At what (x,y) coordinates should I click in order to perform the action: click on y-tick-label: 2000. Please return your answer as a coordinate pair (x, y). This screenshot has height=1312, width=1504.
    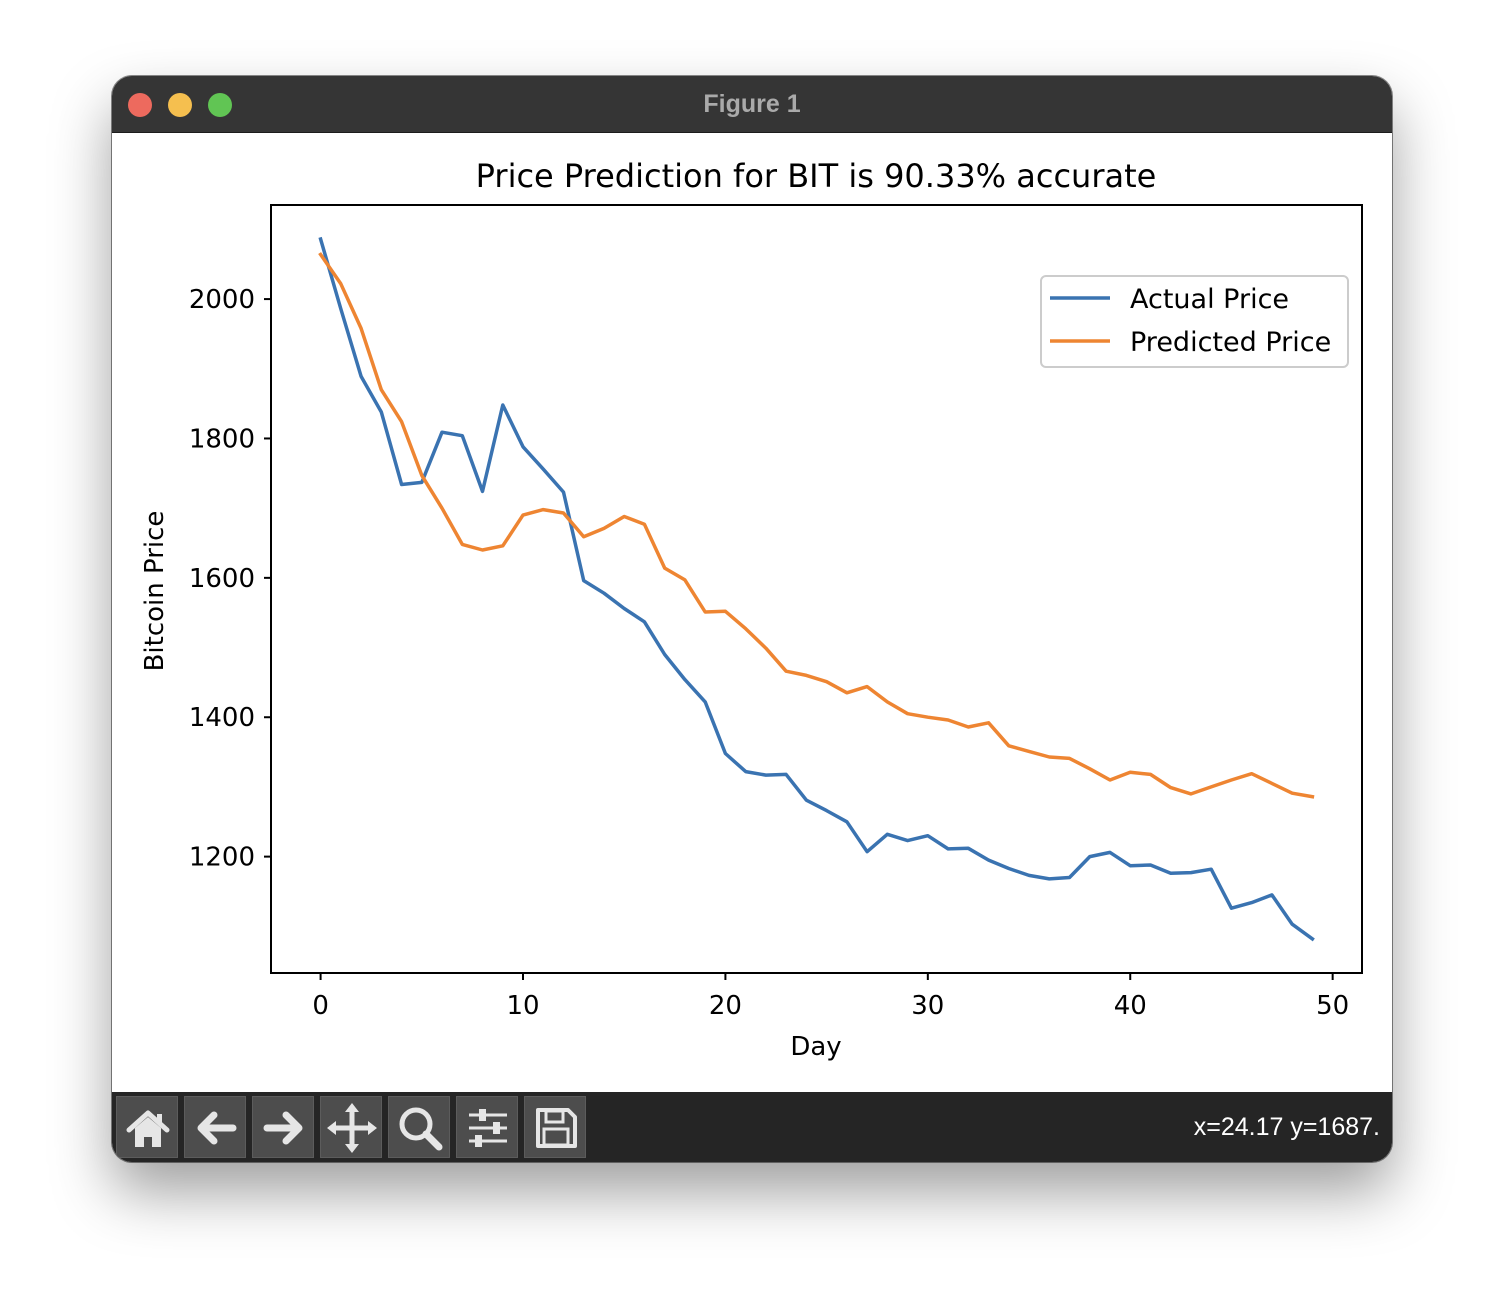
    Looking at the image, I should click on (222, 300).